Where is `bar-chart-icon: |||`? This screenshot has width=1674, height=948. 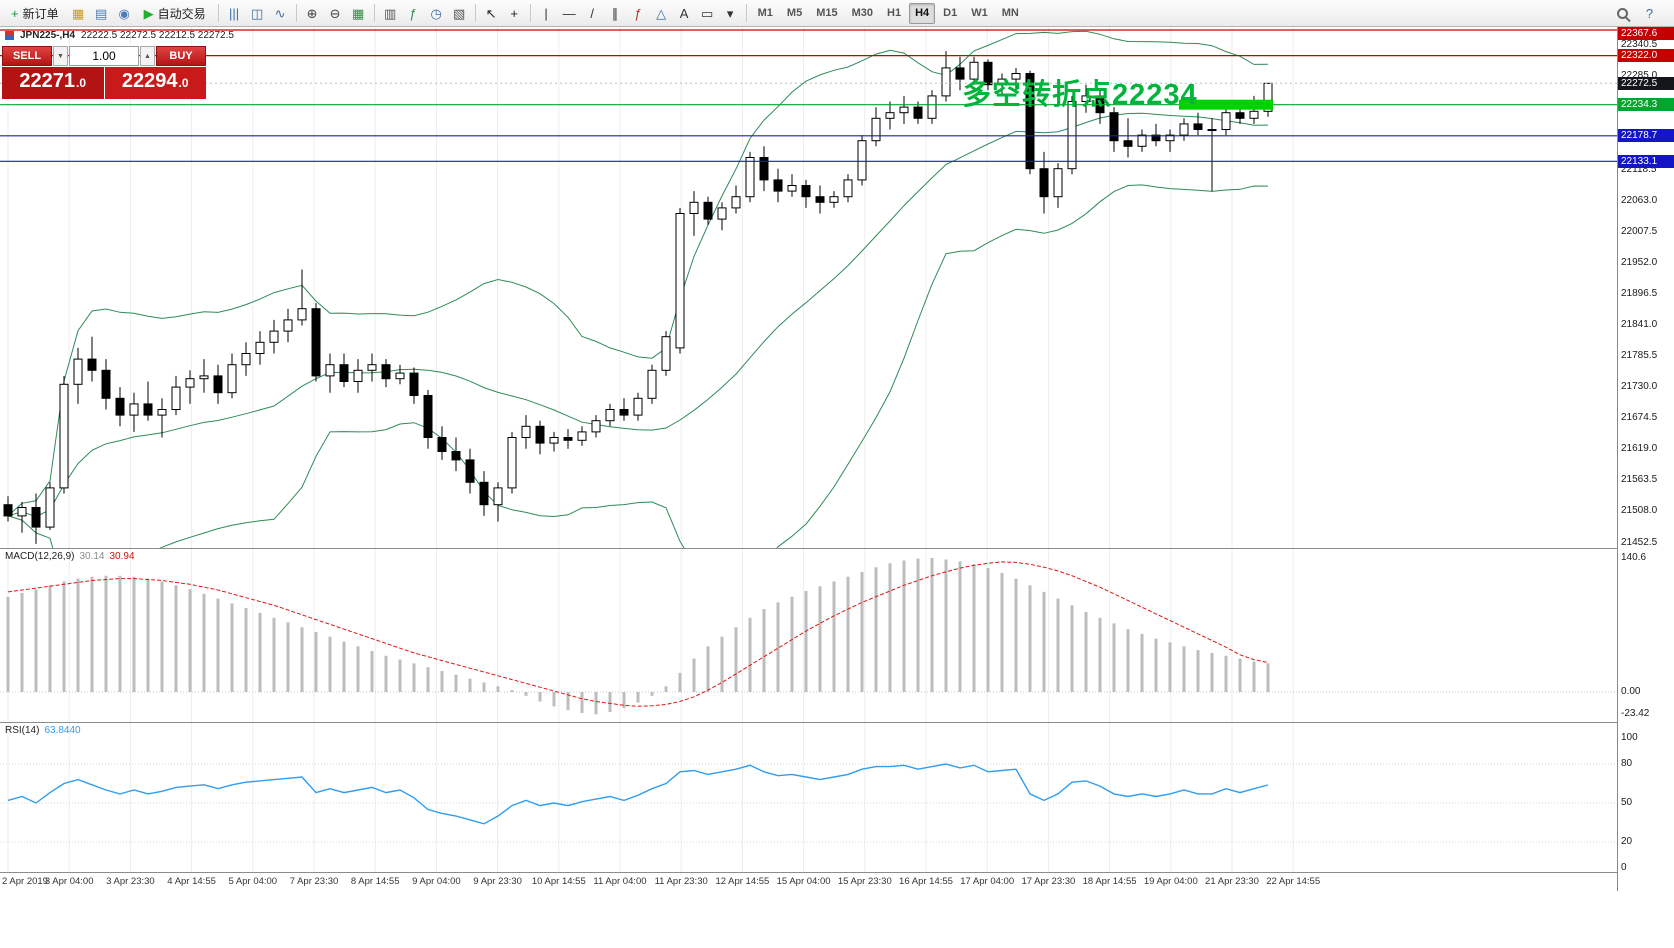 bar-chart-icon: ||| is located at coordinates (234, 13).